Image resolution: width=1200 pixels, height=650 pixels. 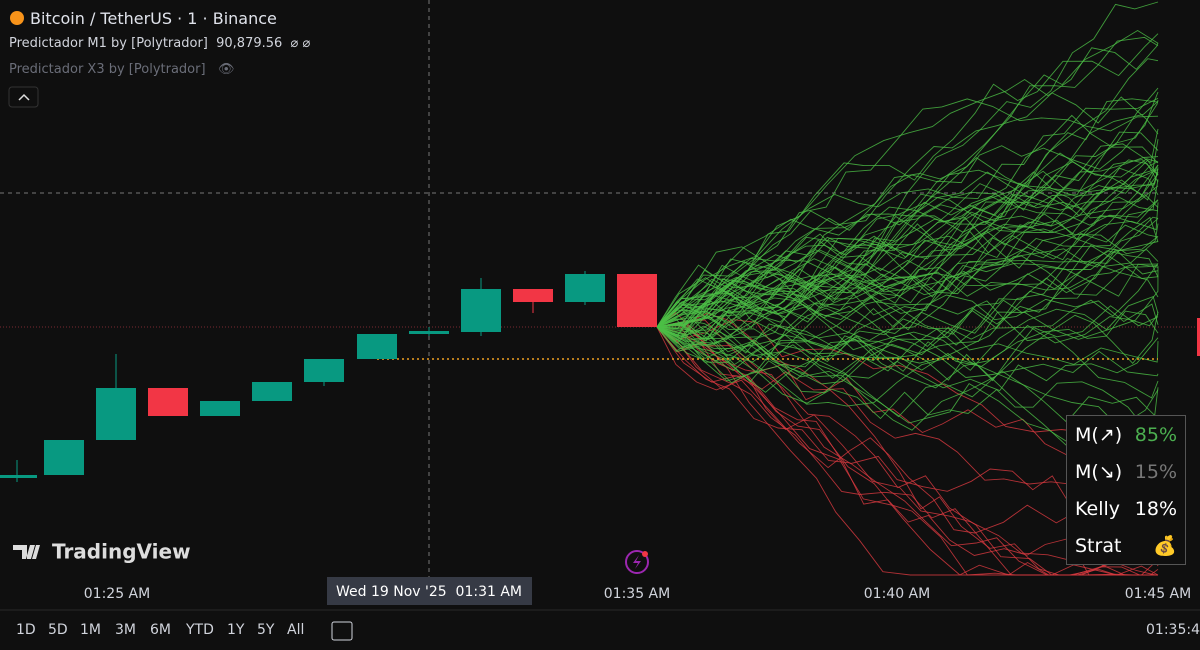 I want to click on time-label: 01:40 AM, so click(x=897, y=594).